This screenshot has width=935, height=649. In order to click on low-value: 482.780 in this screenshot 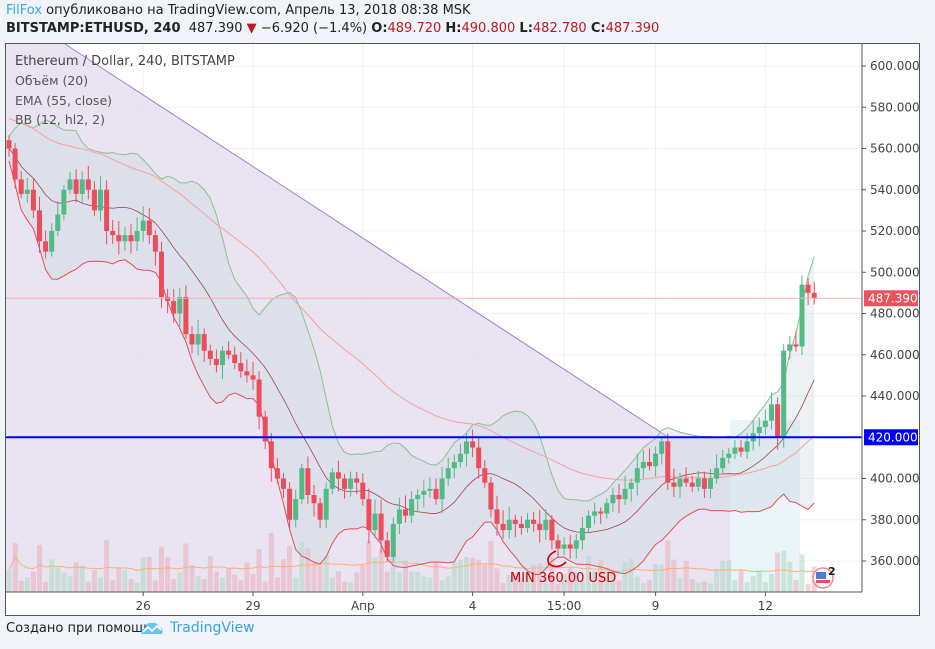, I will do `click(559, 28)`.